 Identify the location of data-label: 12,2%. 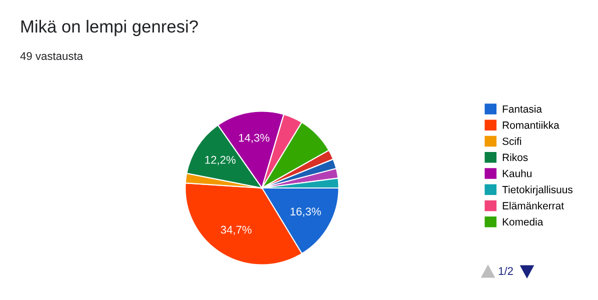
(220, 161).